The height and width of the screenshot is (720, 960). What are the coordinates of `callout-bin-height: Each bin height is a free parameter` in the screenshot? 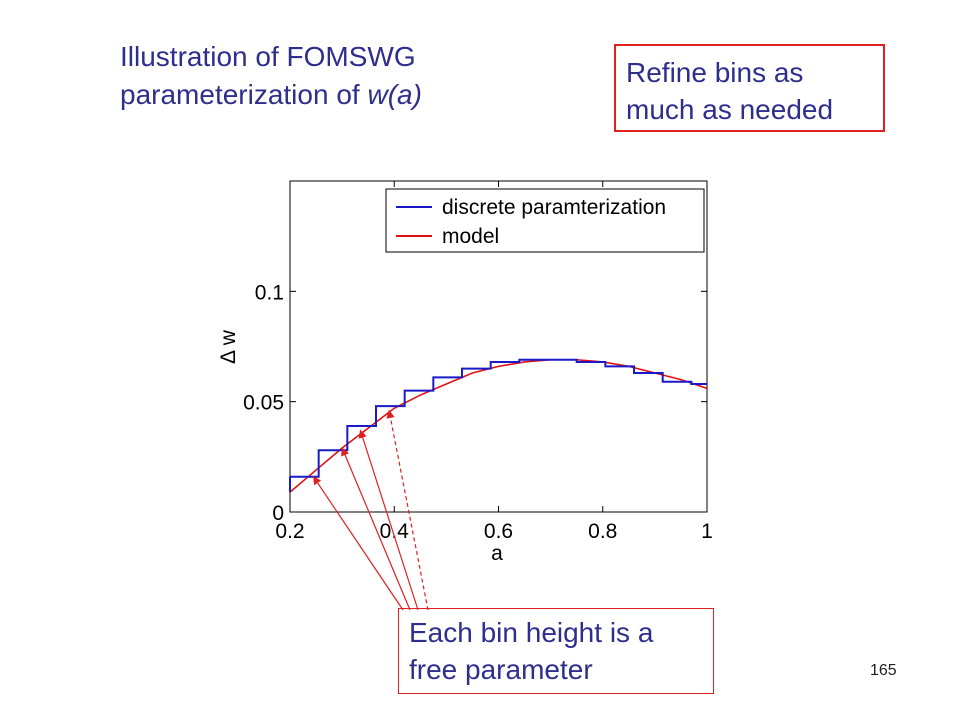 It's located at (556, 651).